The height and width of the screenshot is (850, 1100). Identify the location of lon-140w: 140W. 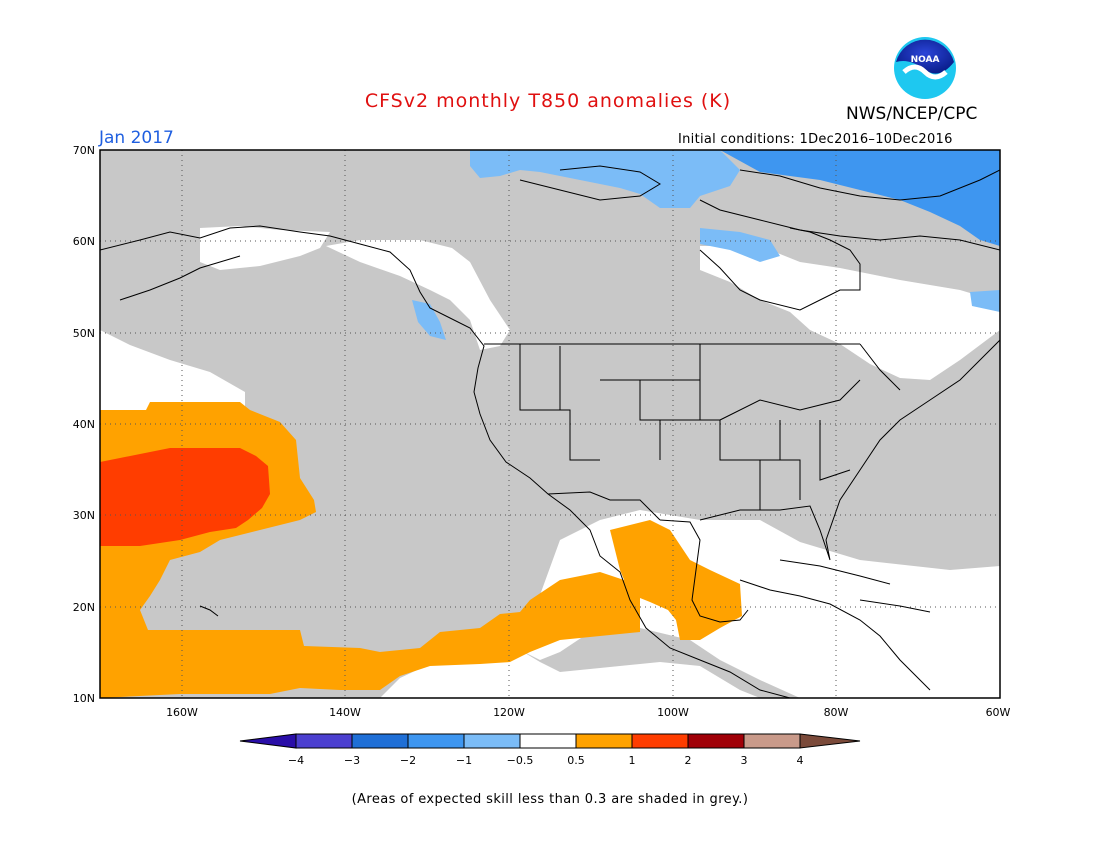
(345, 712).